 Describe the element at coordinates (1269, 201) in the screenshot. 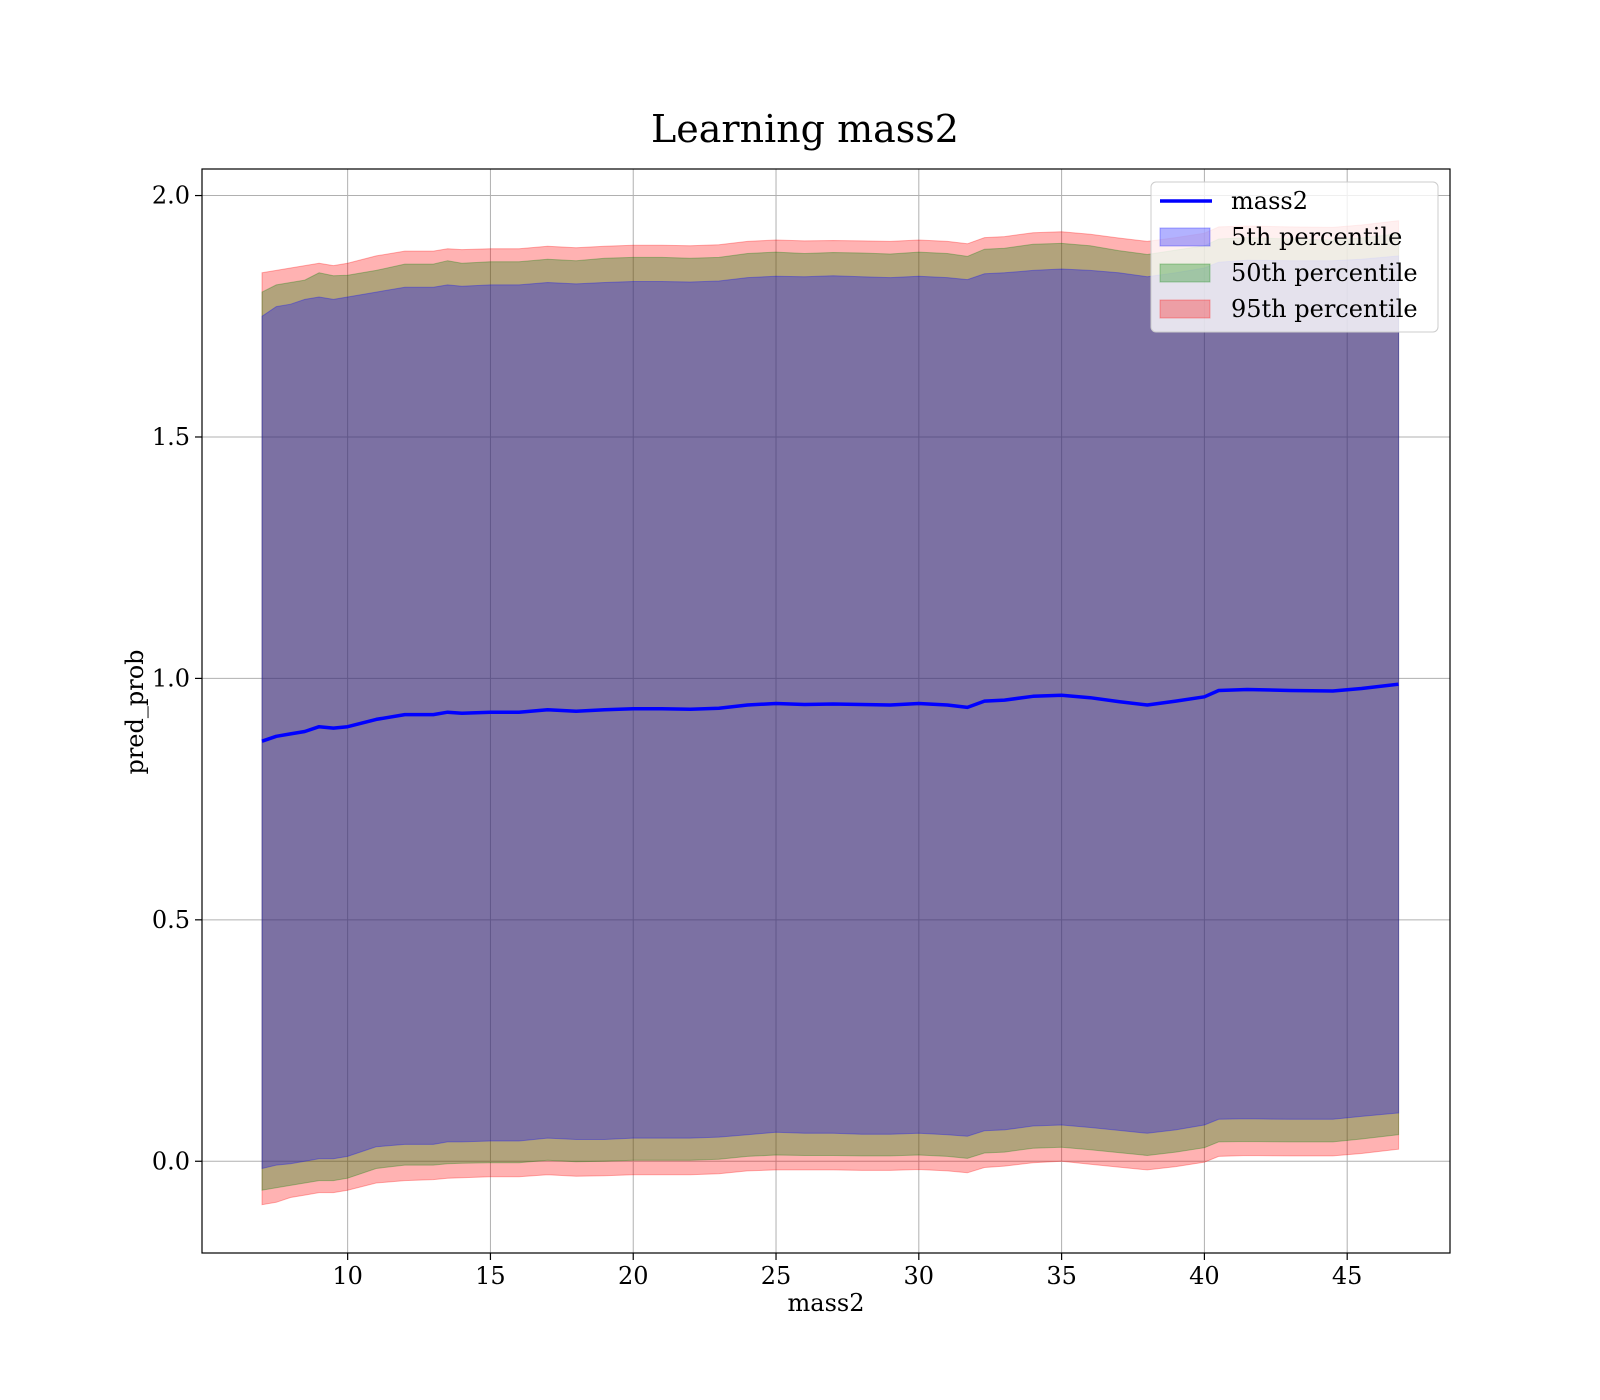

I see `legend-label-mass2: mass2` at that location.